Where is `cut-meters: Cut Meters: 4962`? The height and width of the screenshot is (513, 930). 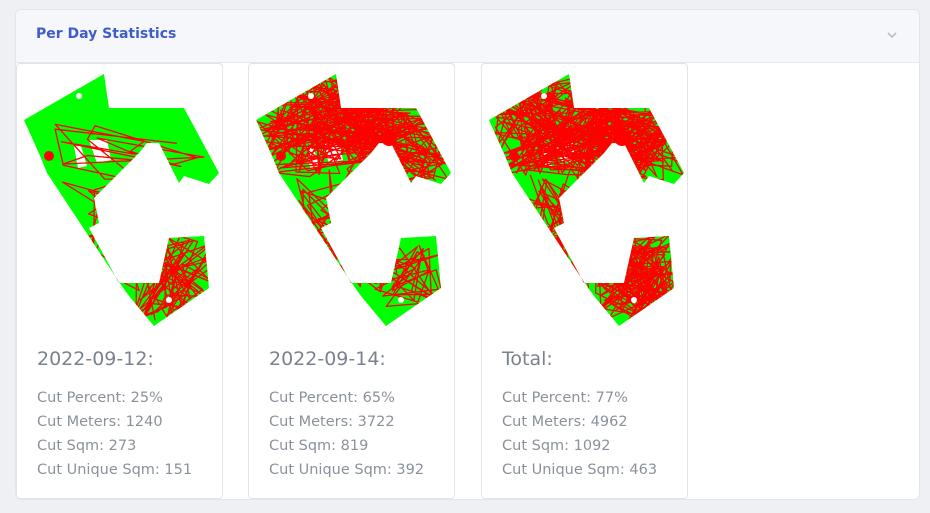
cut-meters: Cut Meters: 4962 is located at coordinates (565, 422).